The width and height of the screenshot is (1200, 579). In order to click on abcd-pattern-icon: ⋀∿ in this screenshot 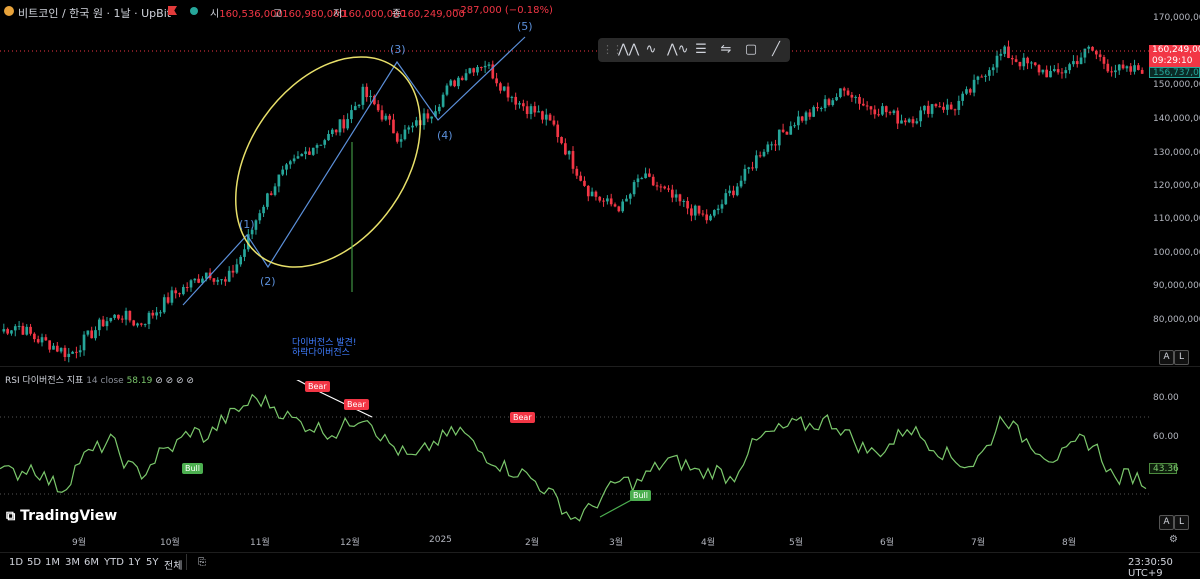, I will do `click(678, 49)`.